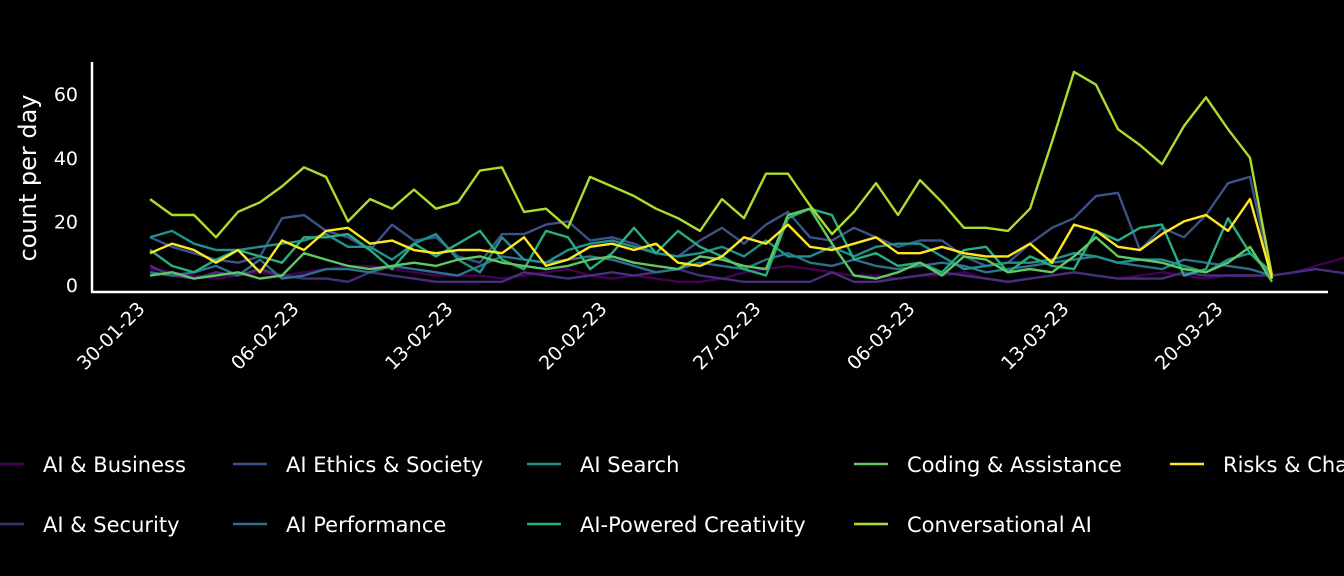 The height and width of the screenshot is (576, 1344). Describe the element at coordinates (111, 525) in the screenshot. I see `legend-label-1: AI & Security` at that location.